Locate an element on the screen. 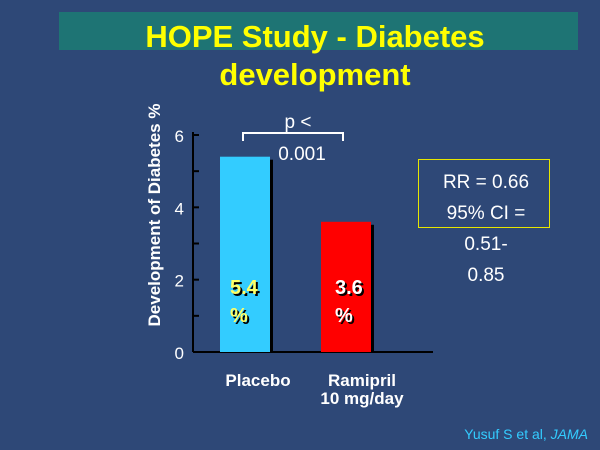 This screenshot has height=450, width=600. citation: Yusuf S et al, JAMA is located at coordinates (526, 434).